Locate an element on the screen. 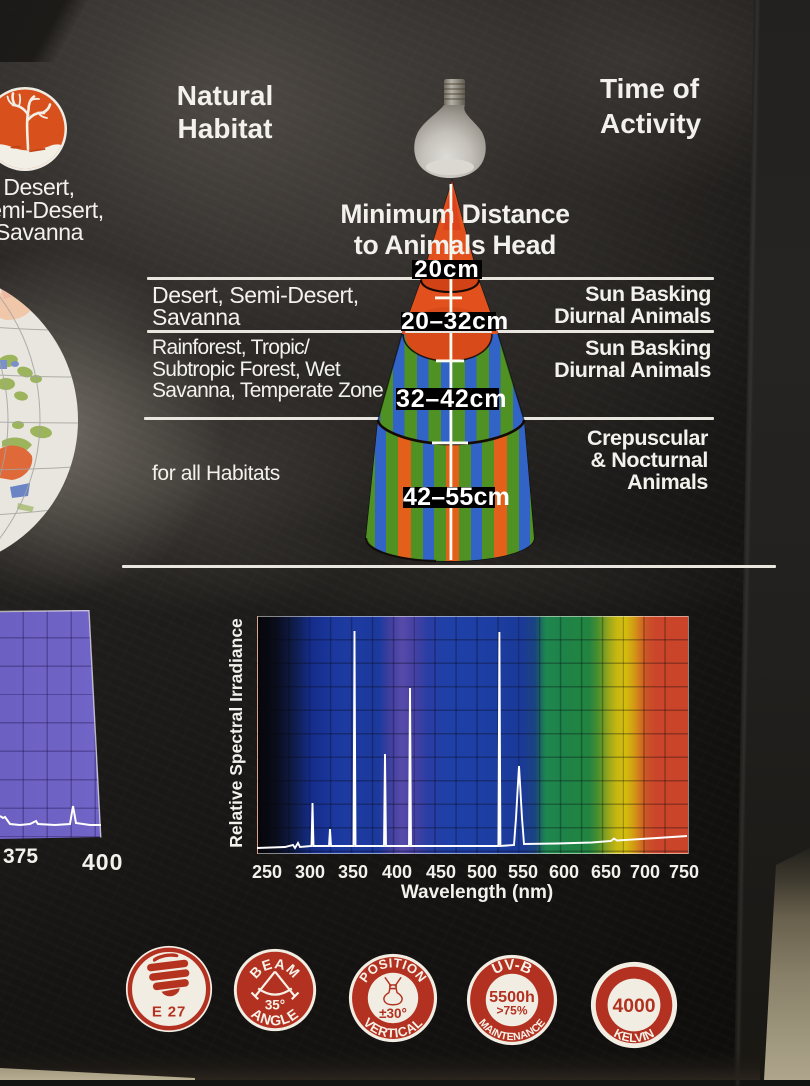 Image resolution: width=810 pixels, height=1086 pixels. svg-text: UV-B is located at coordinates (511, 967).